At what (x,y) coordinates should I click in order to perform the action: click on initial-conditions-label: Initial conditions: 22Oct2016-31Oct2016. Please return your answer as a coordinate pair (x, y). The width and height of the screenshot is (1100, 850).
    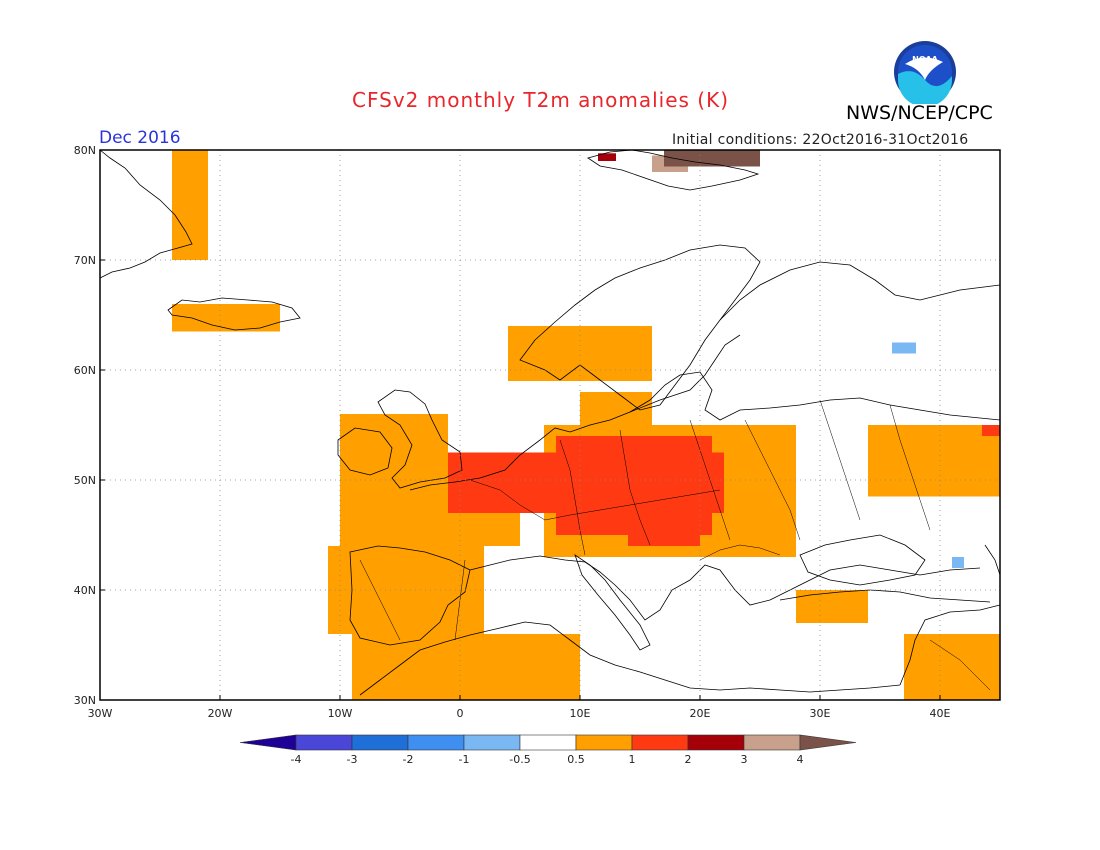
    Looking at the image, I should click on (820, 140).